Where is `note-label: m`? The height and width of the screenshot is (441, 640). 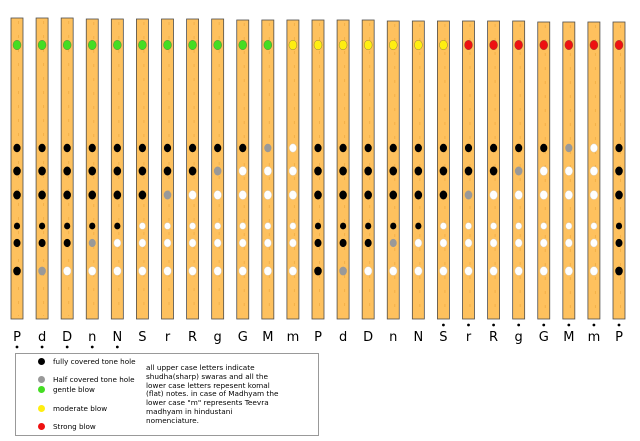 note-label: m is located at coordinates (293, 337).